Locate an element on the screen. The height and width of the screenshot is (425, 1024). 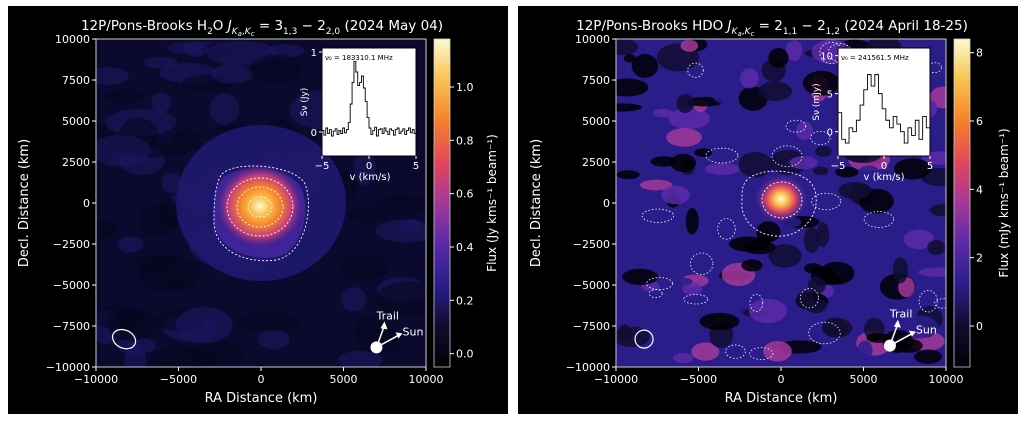
colorbar-tick-label: 0.2 is located at coordinates (465, 300).